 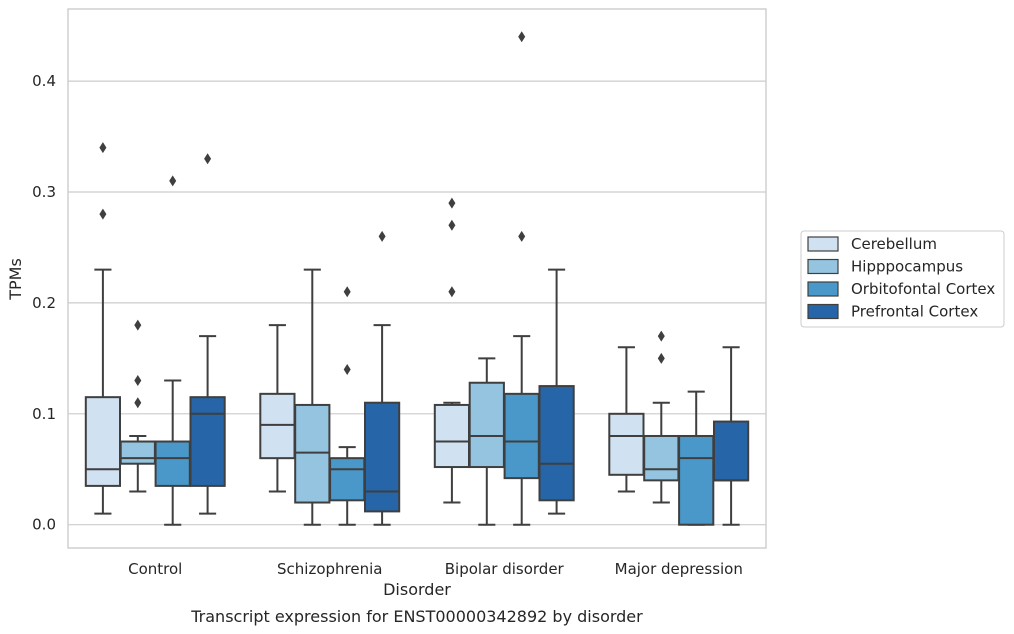 What do you see at coordinates (914, 312) in the screenshot?
I see `legend-label: Prefrontal Cortex` at bounding box center [914, 312].